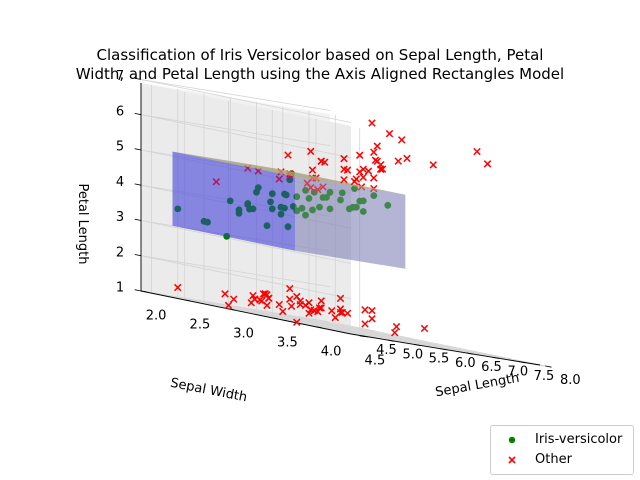 This screenshot has width=640, height=480. What do you see at coordinates (350, 222) in the screenshot?
I see `rectangle-face-front` at bounding box center [350, 222].